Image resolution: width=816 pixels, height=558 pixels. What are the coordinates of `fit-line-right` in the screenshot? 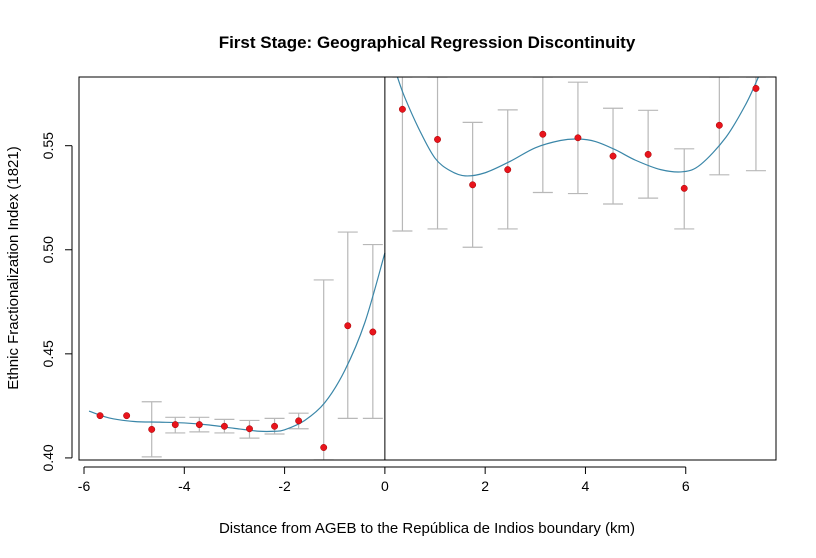 It's located at (577, 127).